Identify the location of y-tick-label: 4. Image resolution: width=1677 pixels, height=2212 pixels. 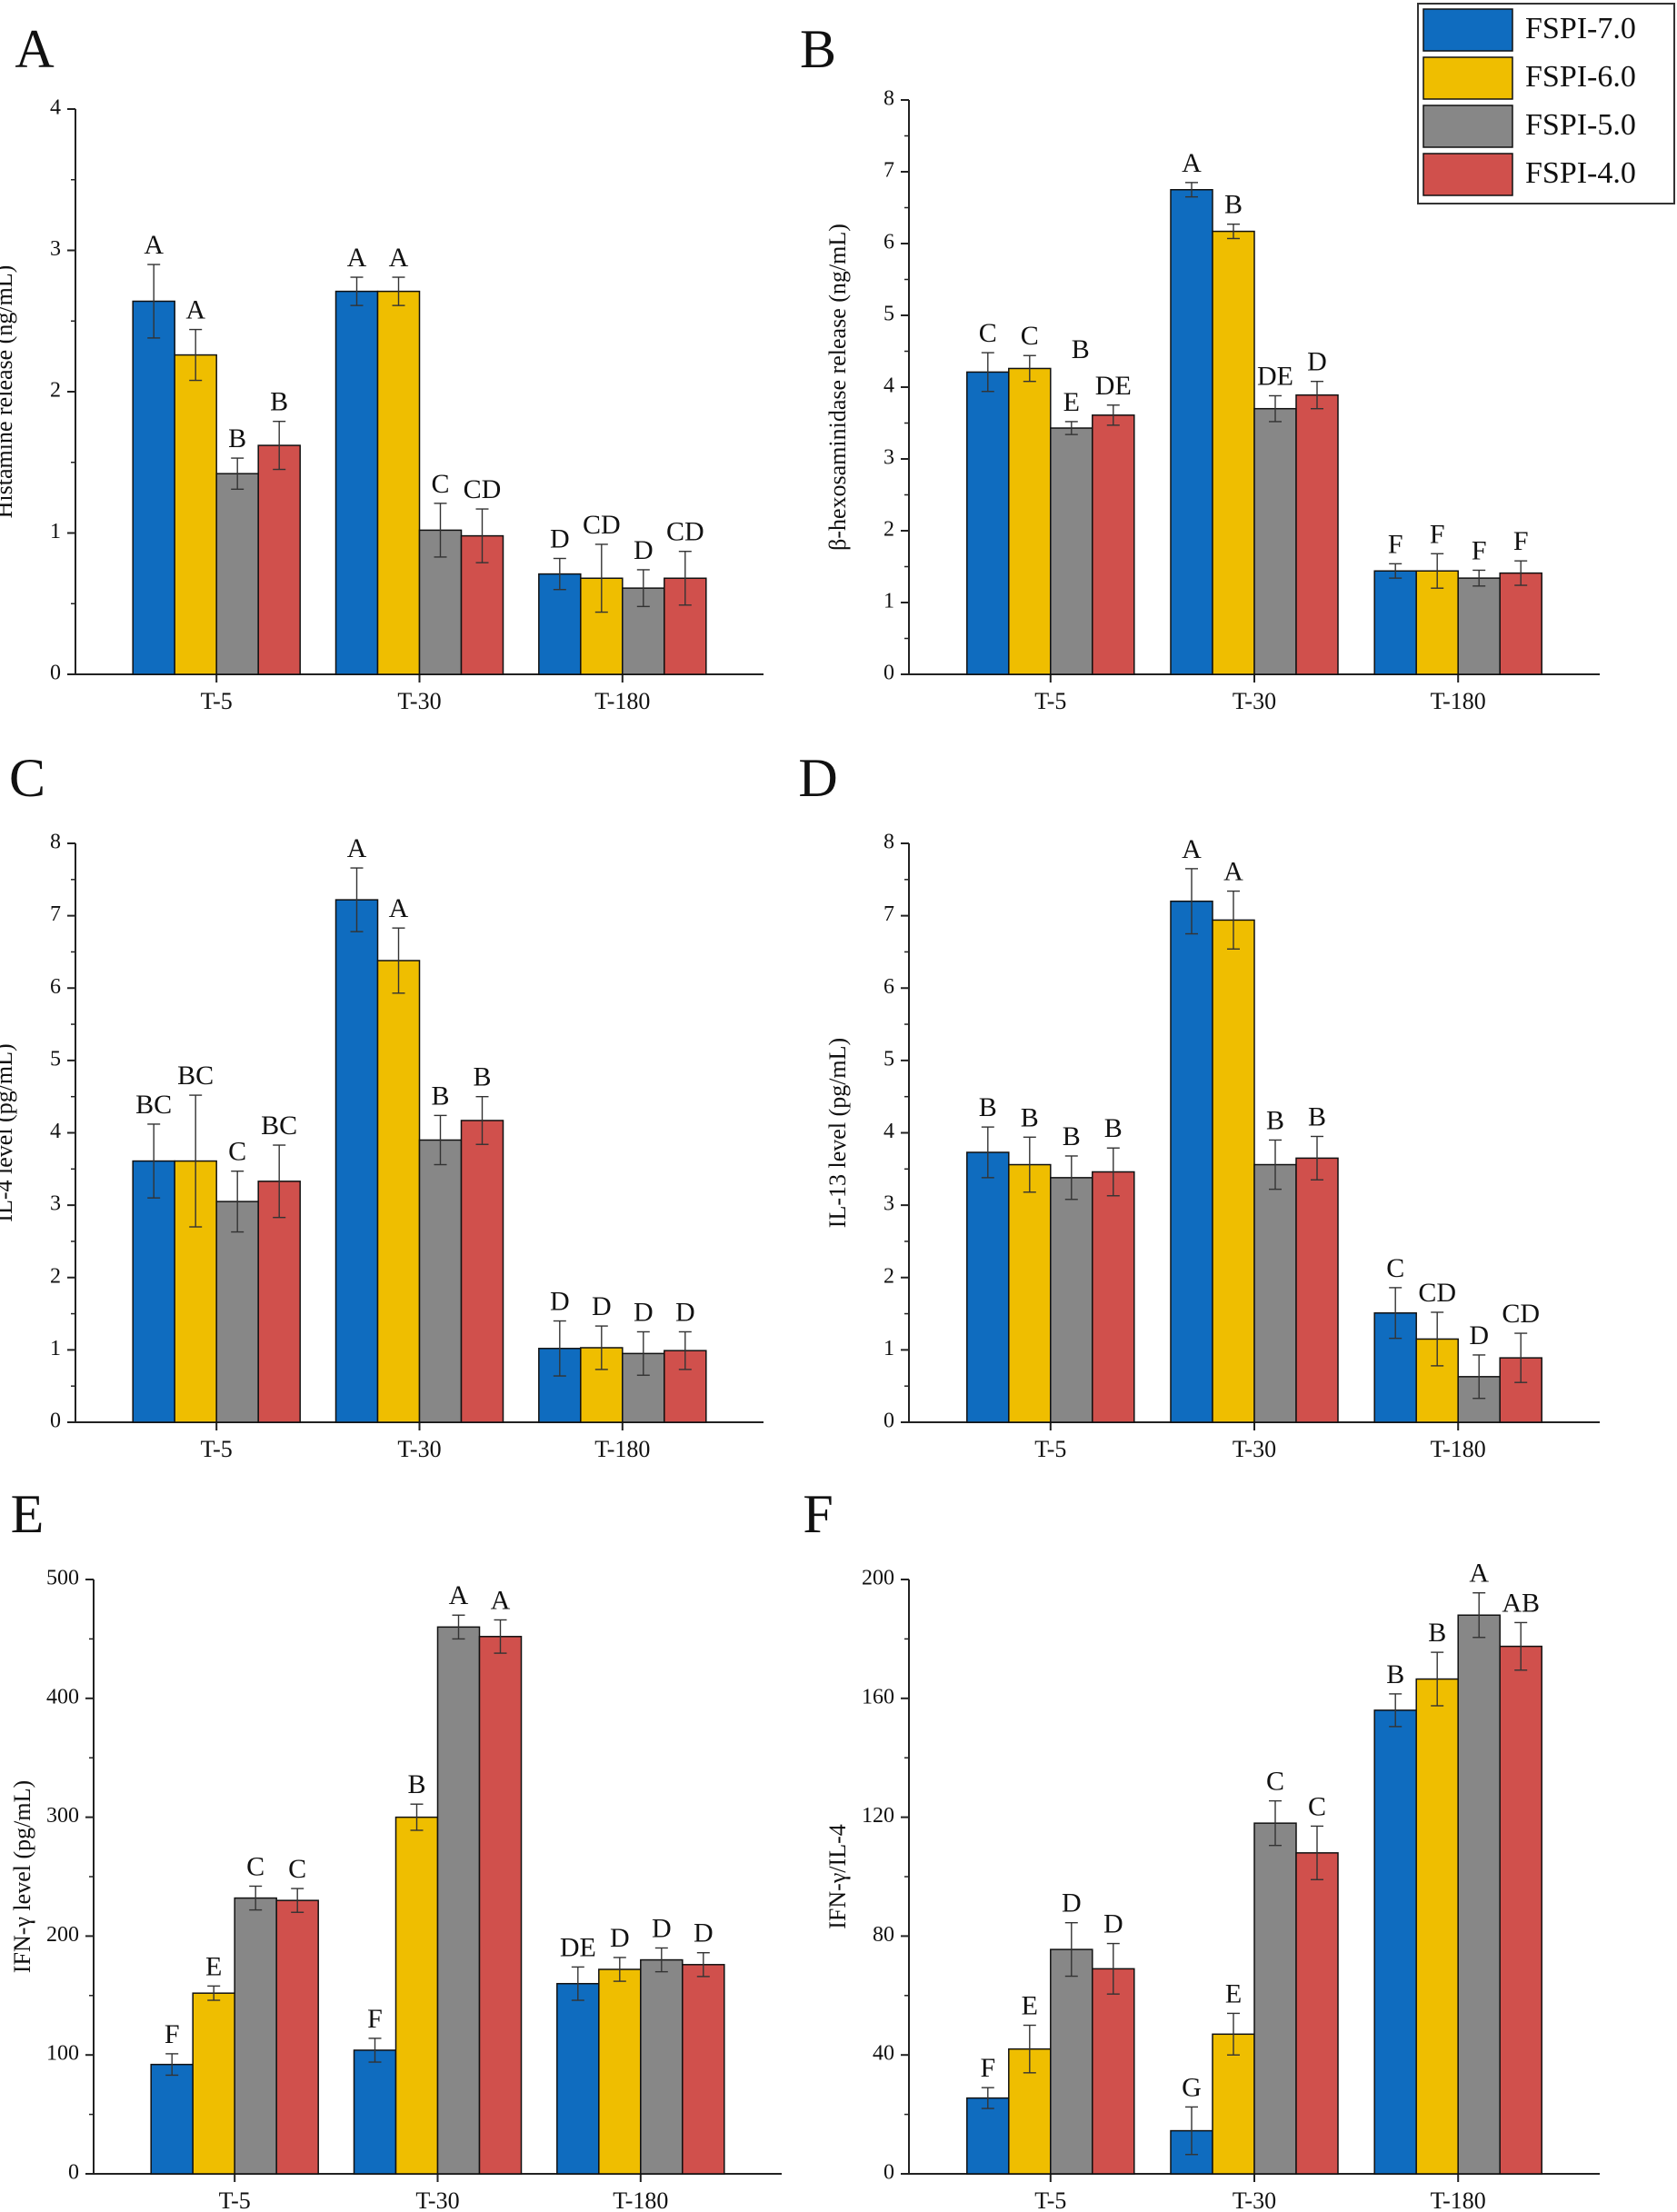
(888, 1131).